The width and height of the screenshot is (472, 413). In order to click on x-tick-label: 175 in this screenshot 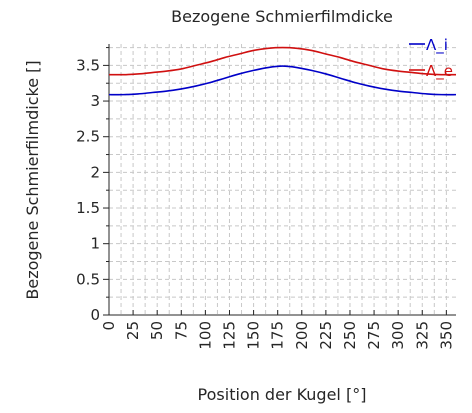, I will do `click(278, 335)`.